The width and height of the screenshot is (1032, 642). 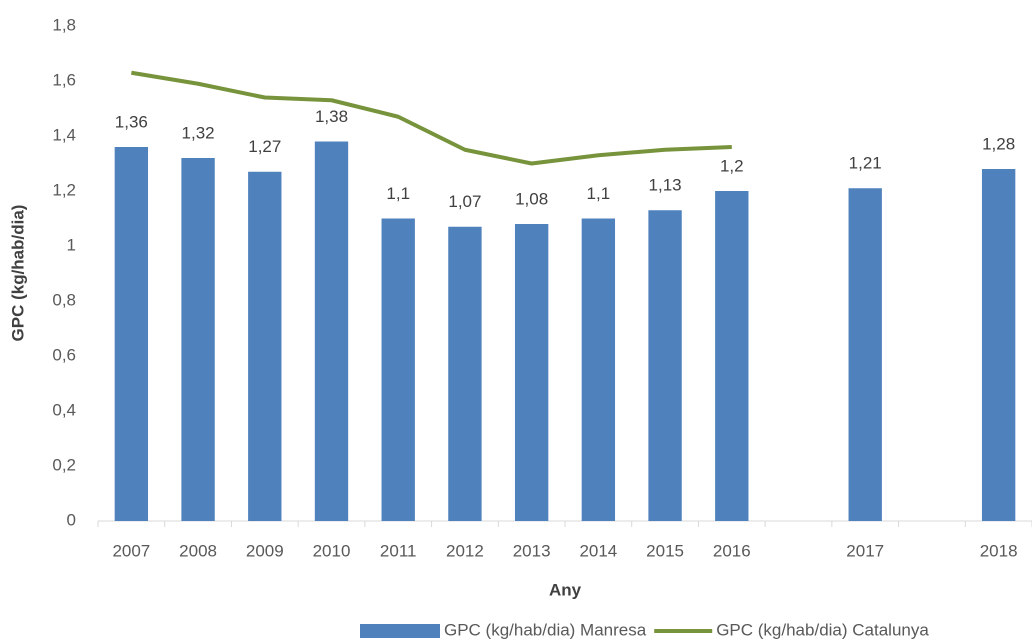 I want to click on x-tick-label: 2015, so click(x=665, y=550).